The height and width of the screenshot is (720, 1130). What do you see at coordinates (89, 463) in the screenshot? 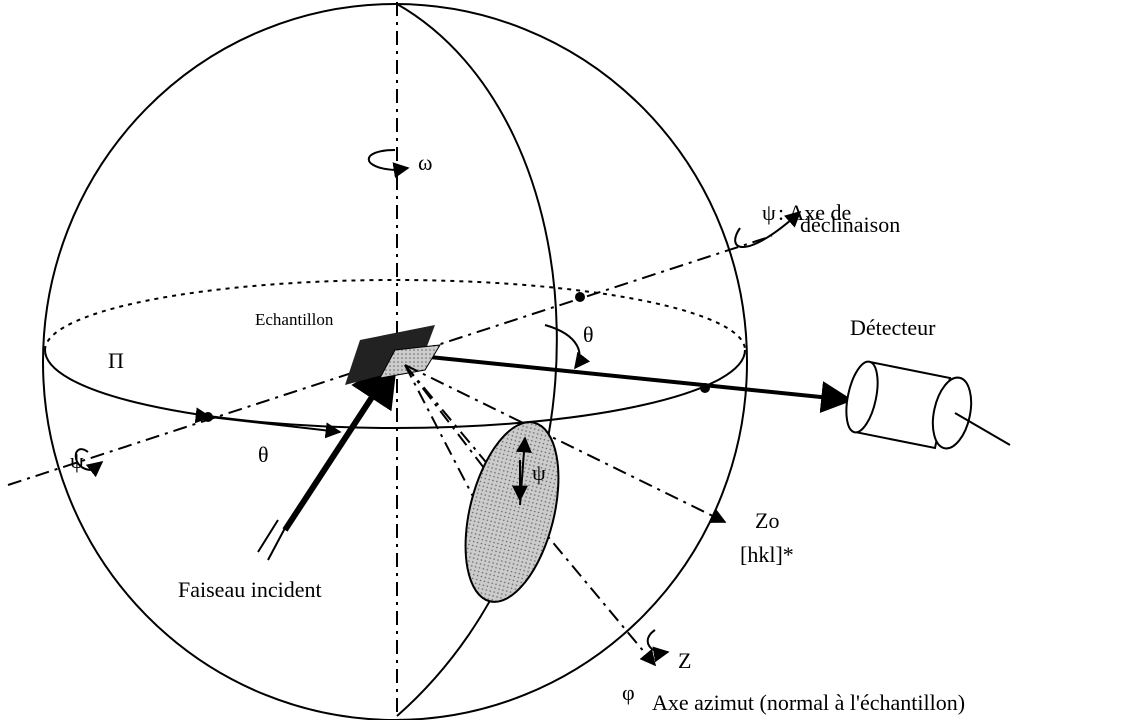
I see `psi-rotation-left` at bounding box center [89, 463].